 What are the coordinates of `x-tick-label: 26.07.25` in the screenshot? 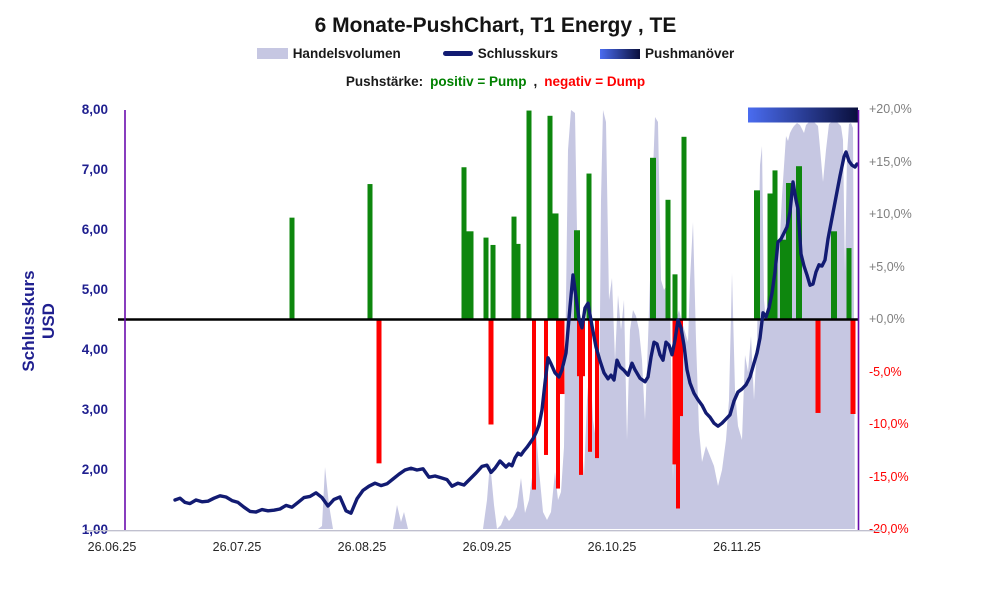 It's located at (237, 547).